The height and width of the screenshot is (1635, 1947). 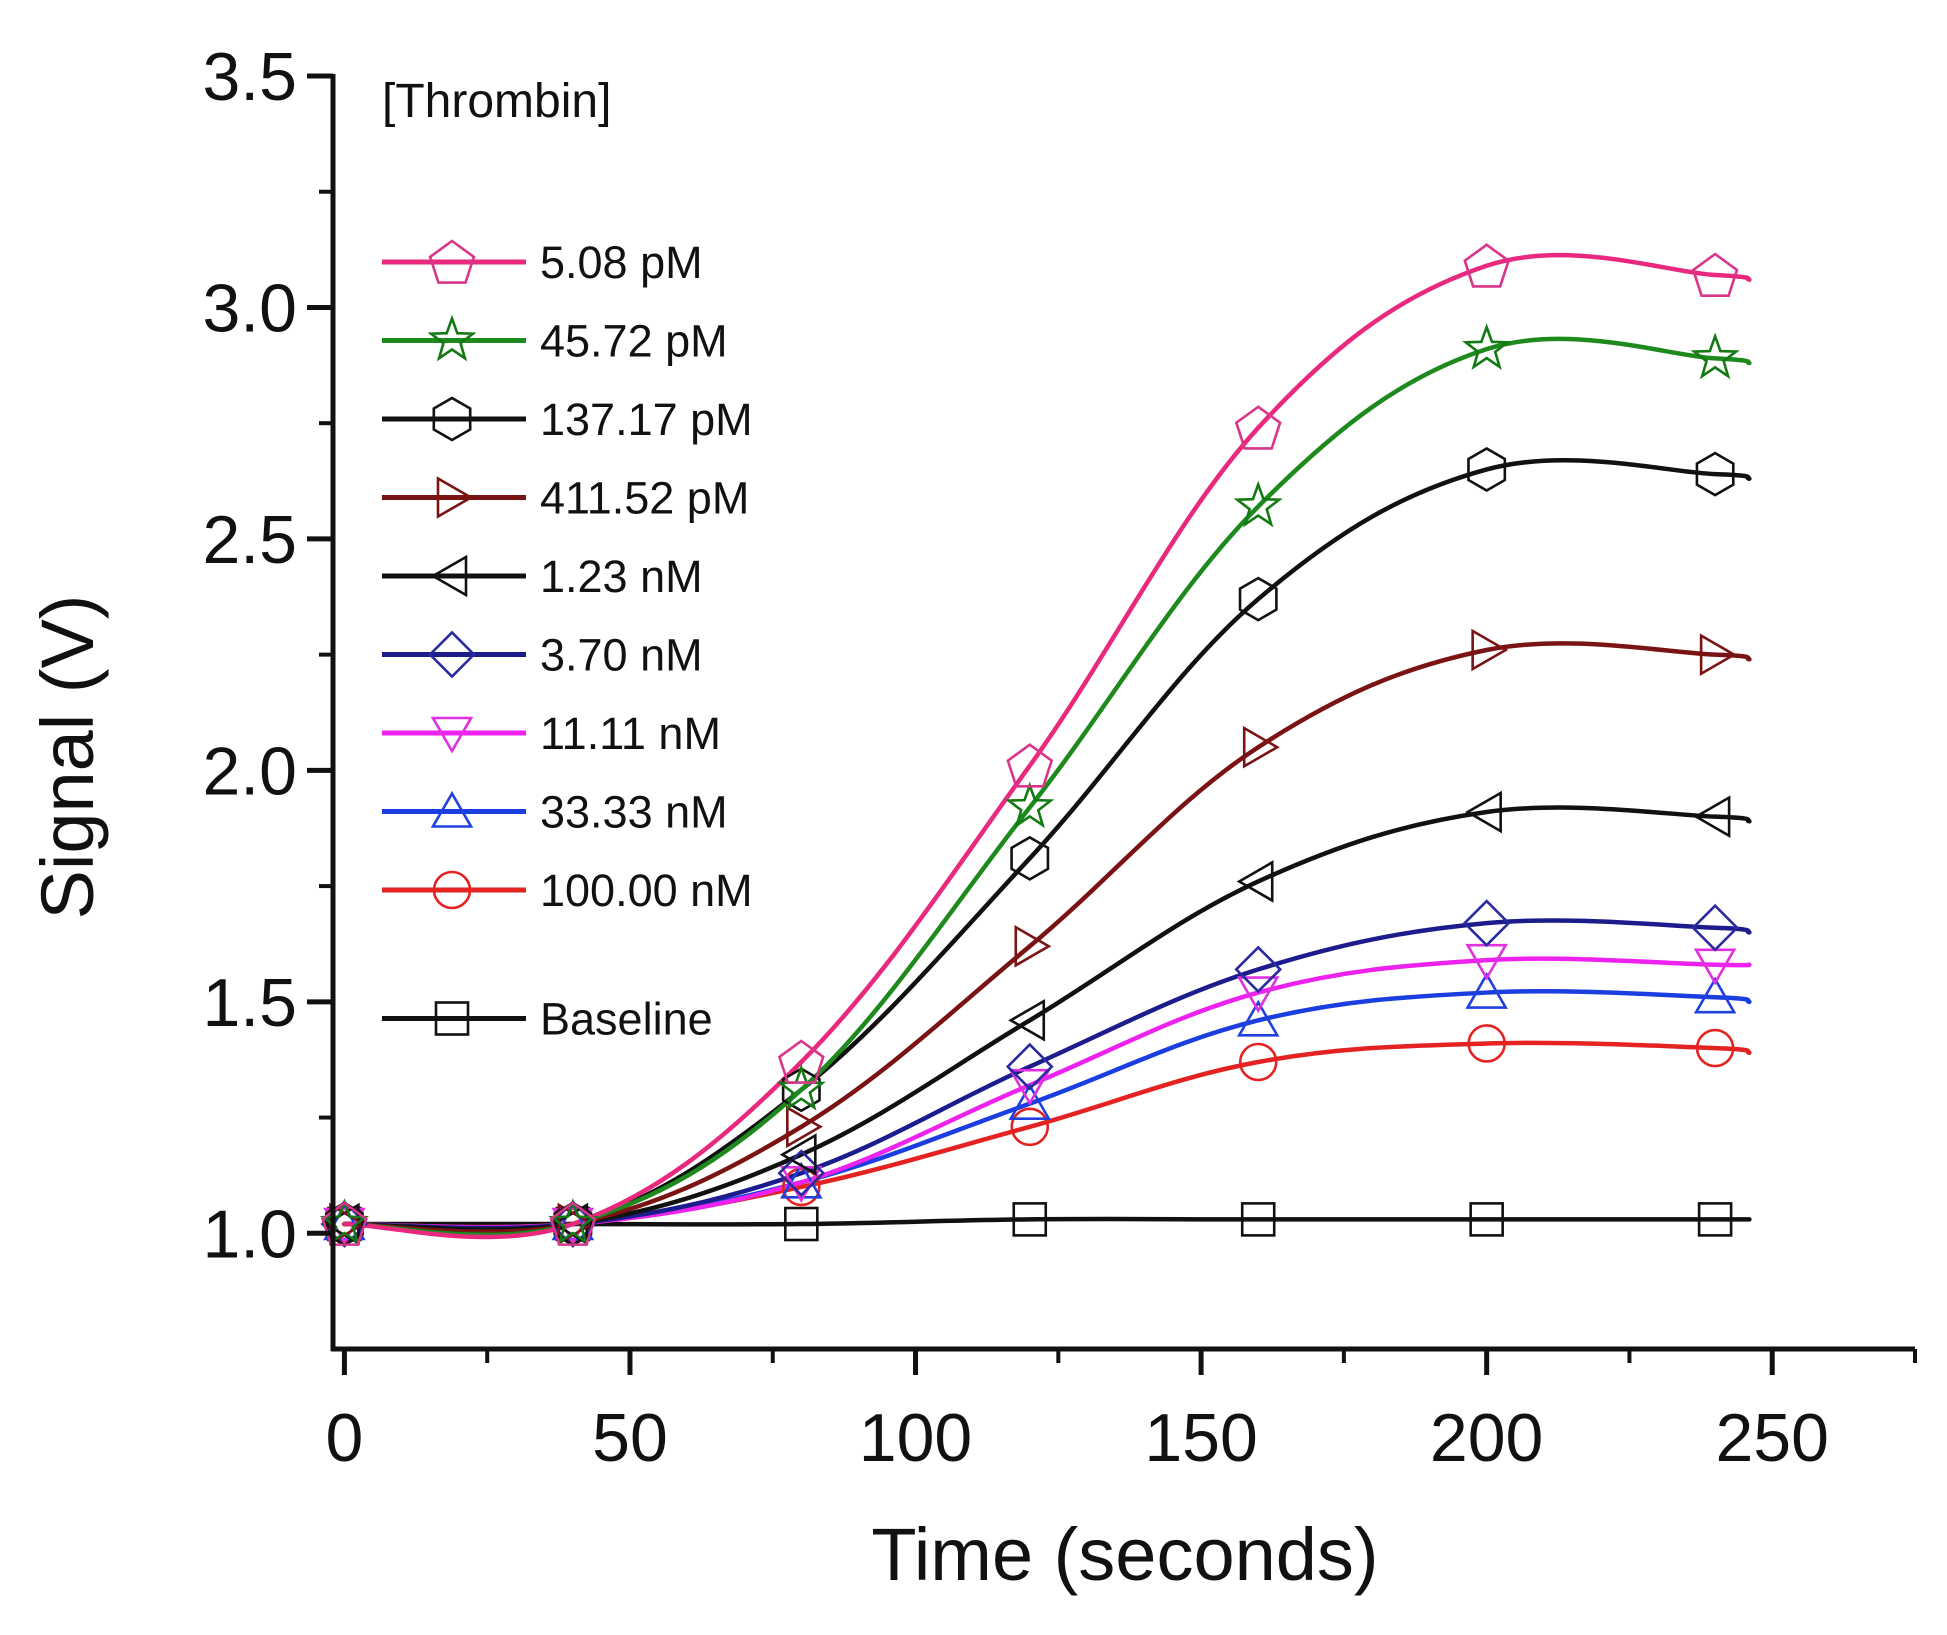 What do you see at coordinates (915, 1438) in the screenshot?
I see `x-tick-label: 100` at bounding box center [915, 1438].